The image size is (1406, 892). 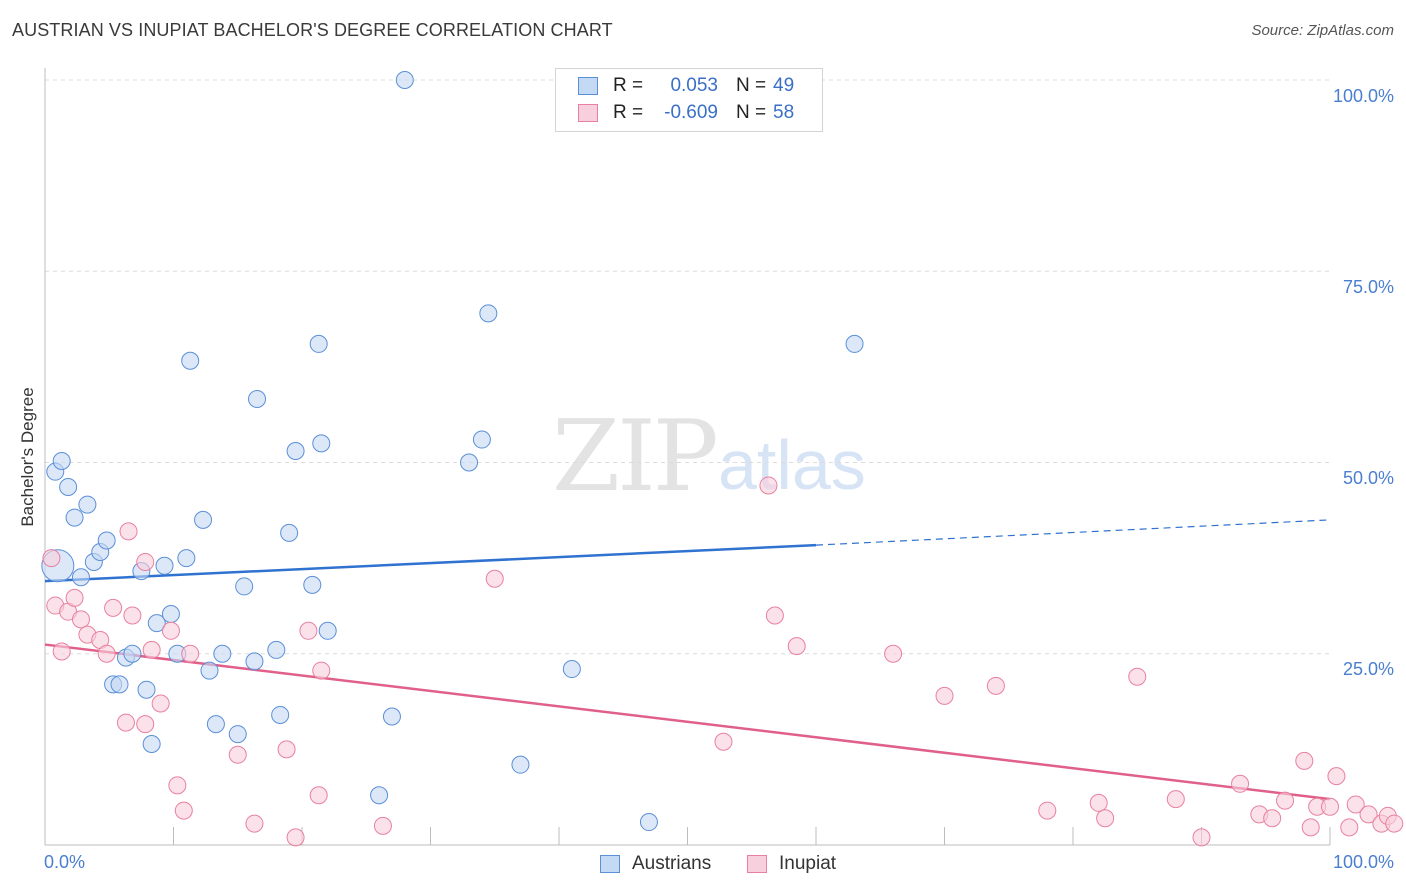 What do you see at coordinates (691, 112) in the screenshot?
I see `r-value: -0.609` at bounding box center [691, 112].